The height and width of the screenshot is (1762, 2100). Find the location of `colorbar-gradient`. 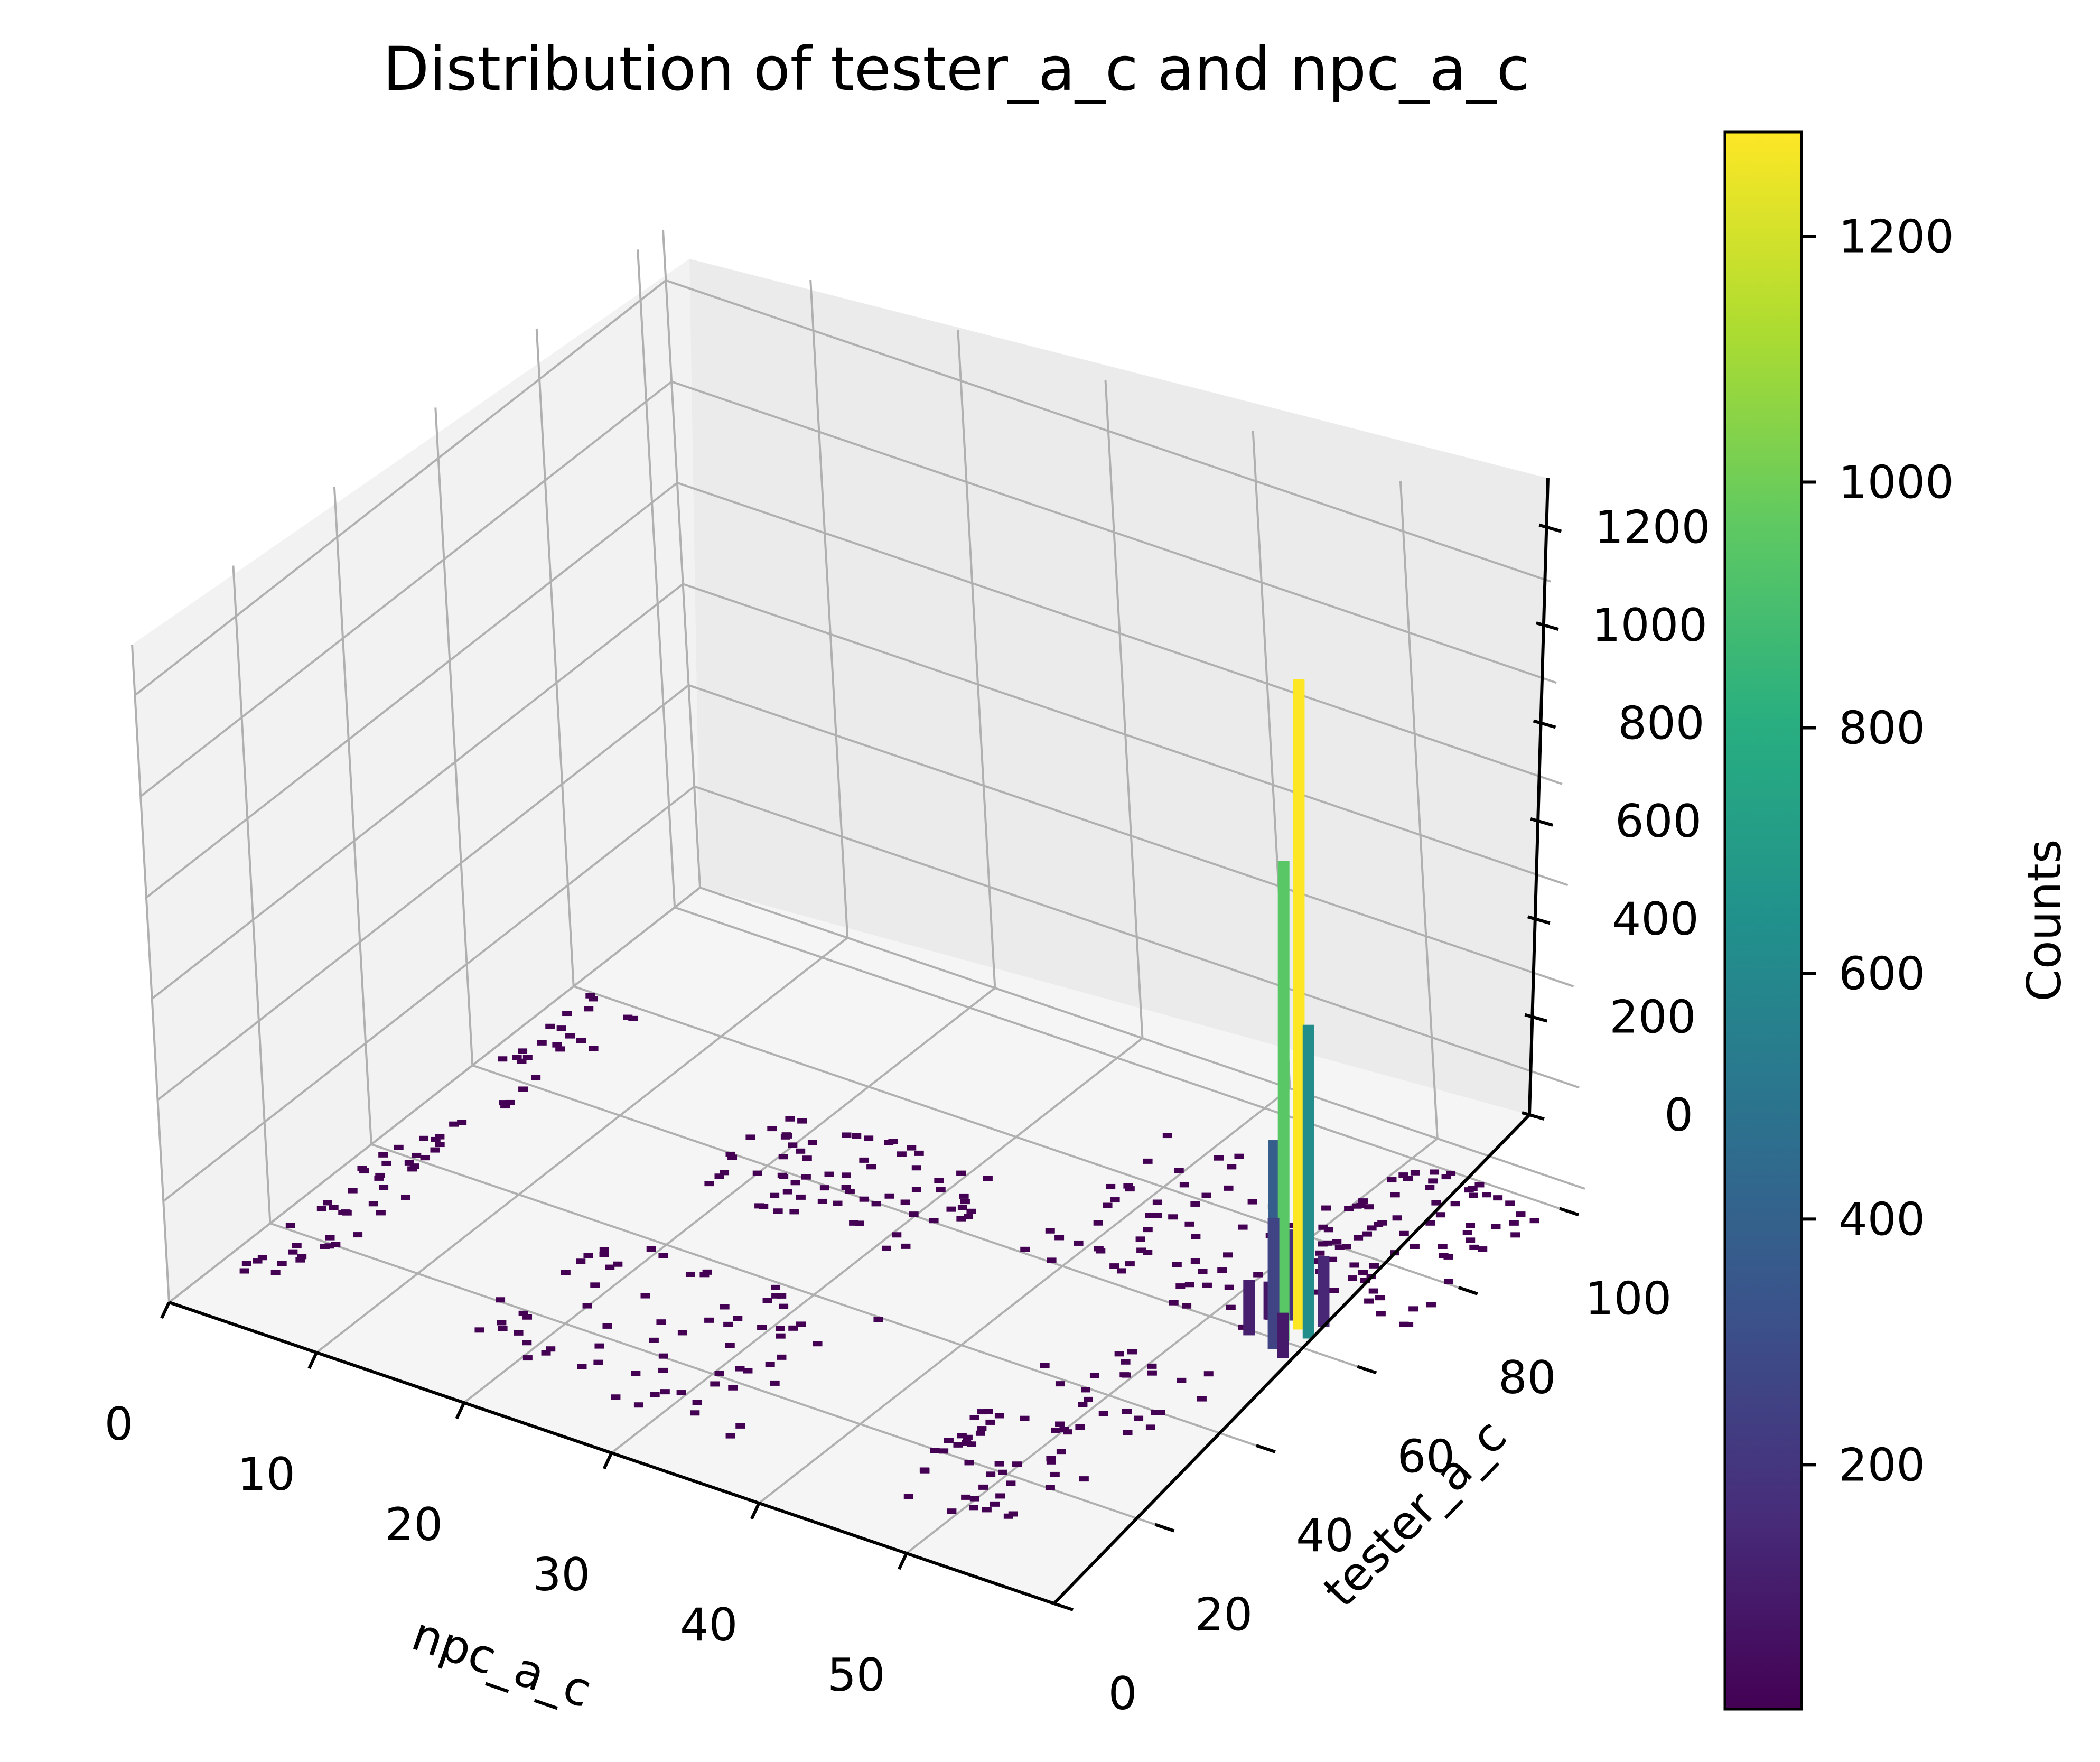

colorbar-gradient is located at coordinates (1763, 921).